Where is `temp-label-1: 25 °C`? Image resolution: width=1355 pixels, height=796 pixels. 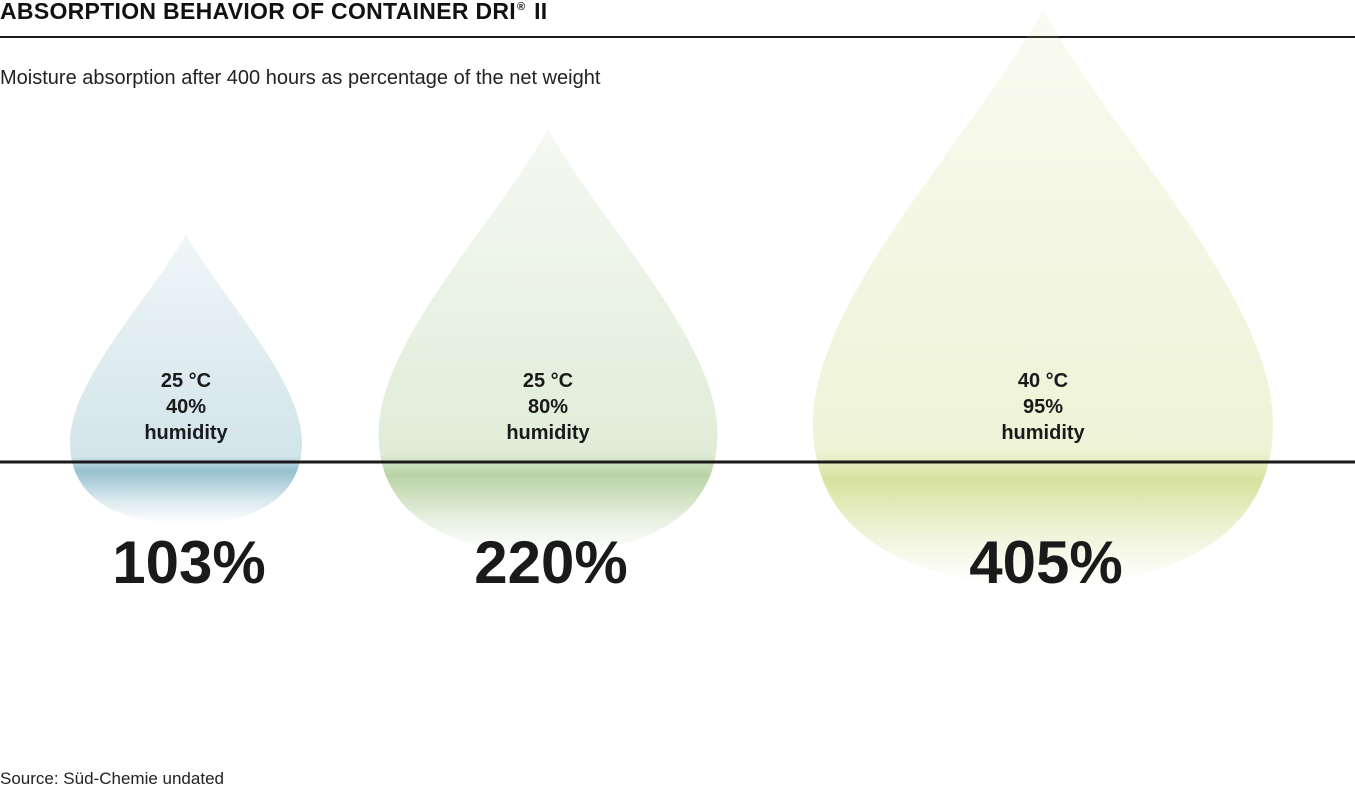
temp-label-1: 25 °C is located at coordinates (186, 381).